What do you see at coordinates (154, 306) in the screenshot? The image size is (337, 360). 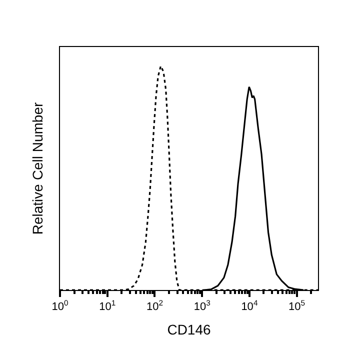 I see `x-tick-label: 10$^{2}$` at bounding box center [154, 306].